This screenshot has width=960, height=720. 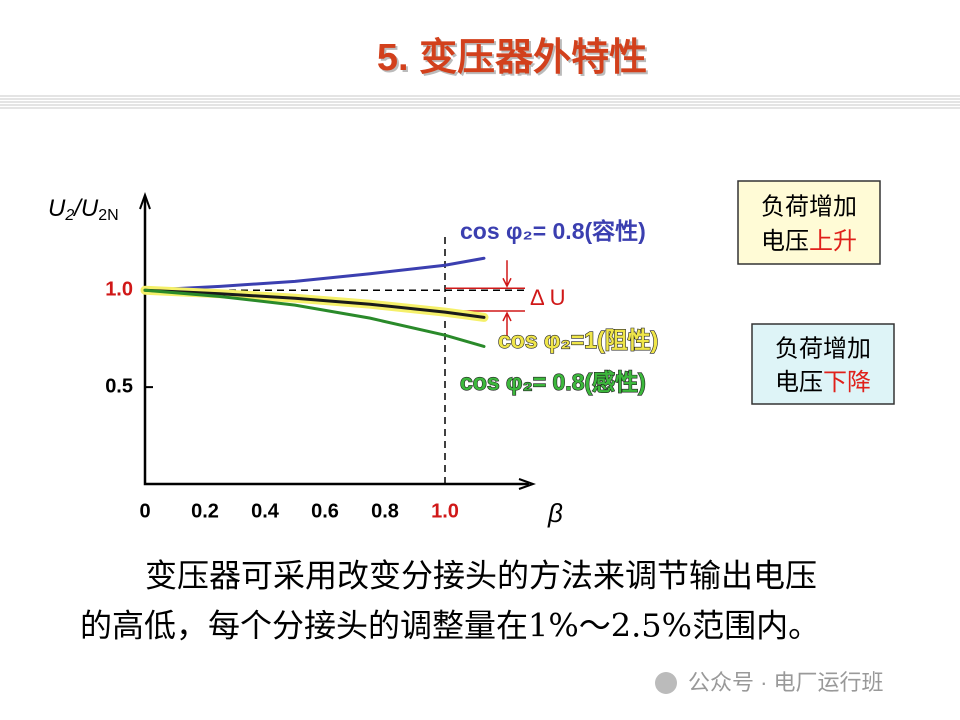 I want to click on x-tick-label: 1.0, so click(x=445, y=511).